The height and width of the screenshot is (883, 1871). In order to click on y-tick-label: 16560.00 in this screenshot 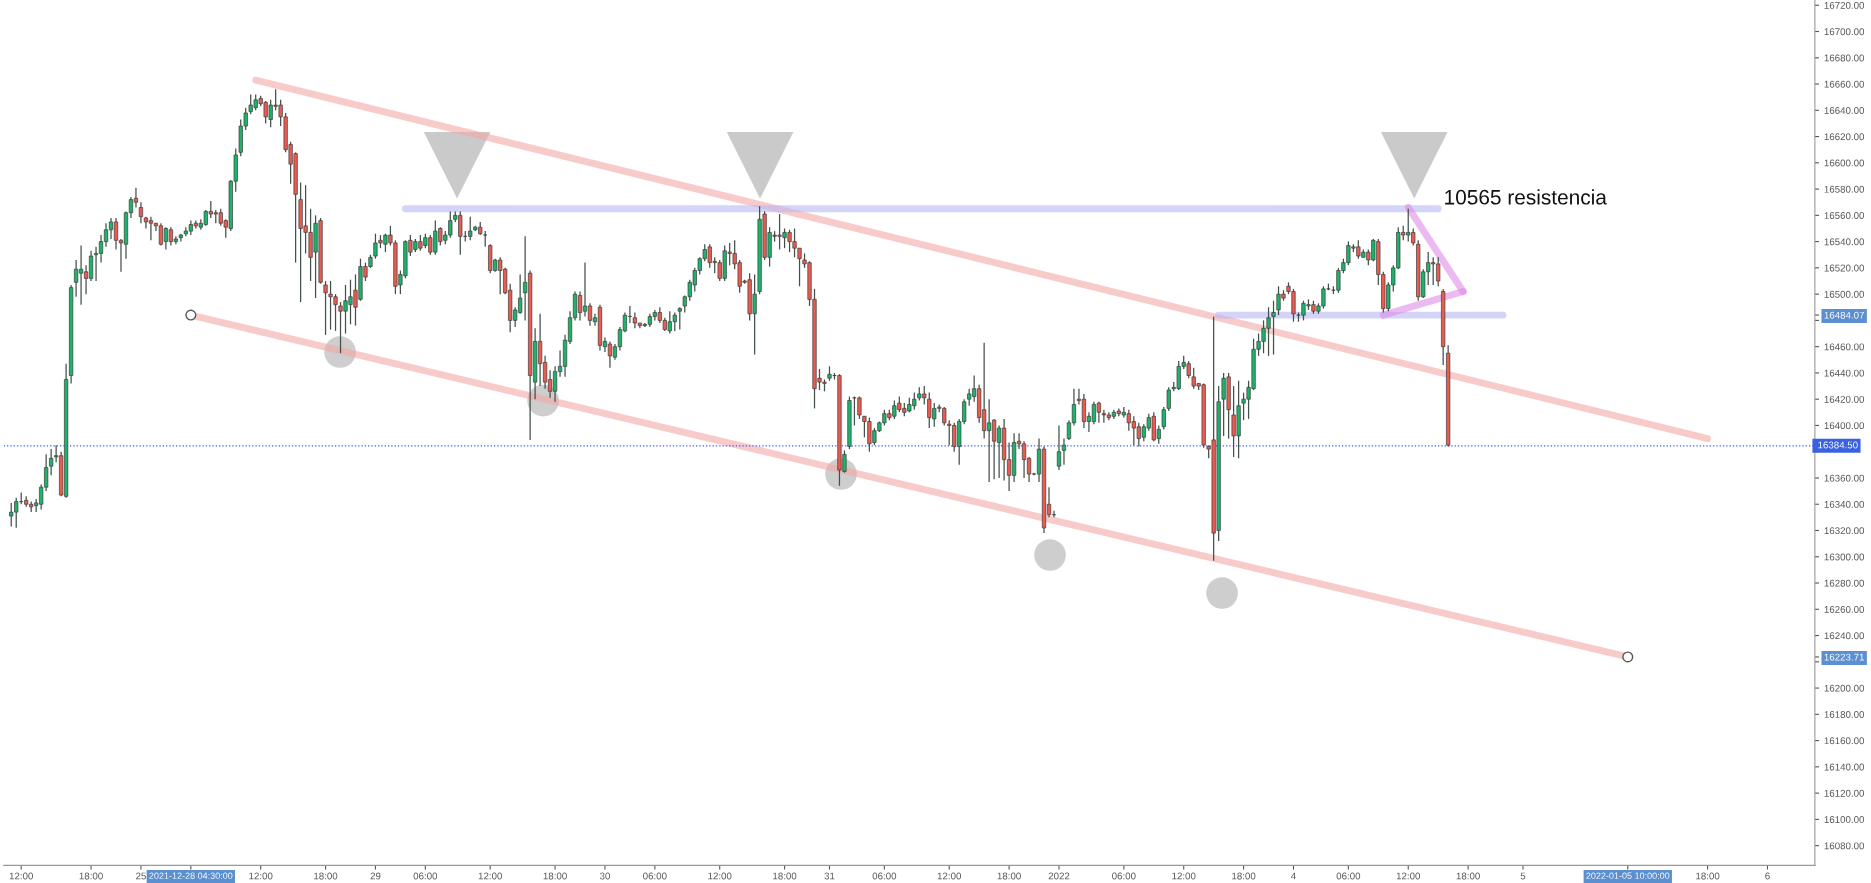, I will do `click(1844, 215)`.